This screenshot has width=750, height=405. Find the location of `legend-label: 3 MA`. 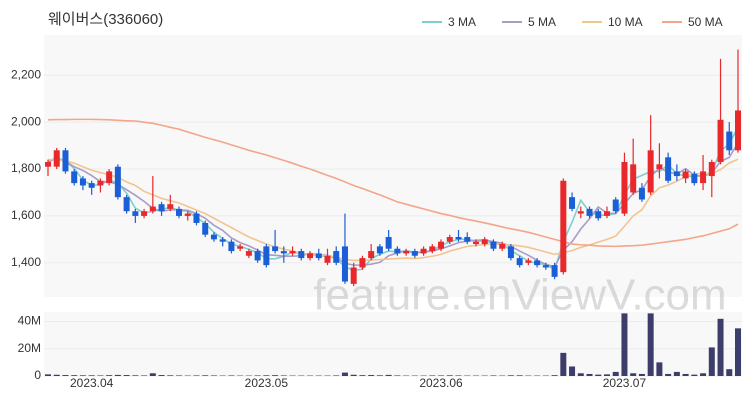

legend-label: 3 MA is located at coordinates (462, 22).